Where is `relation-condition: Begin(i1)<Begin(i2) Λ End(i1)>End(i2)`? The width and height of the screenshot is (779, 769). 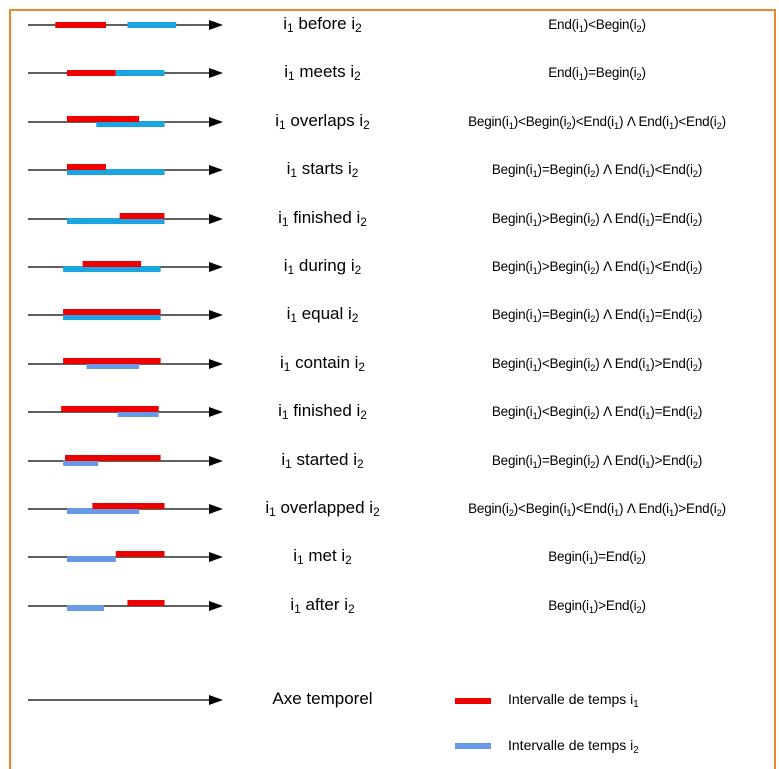
relation-condition: Begin(i1)<Begin(i2) Λ End(i1)>End(i2) is located at coordinates (597, 364).